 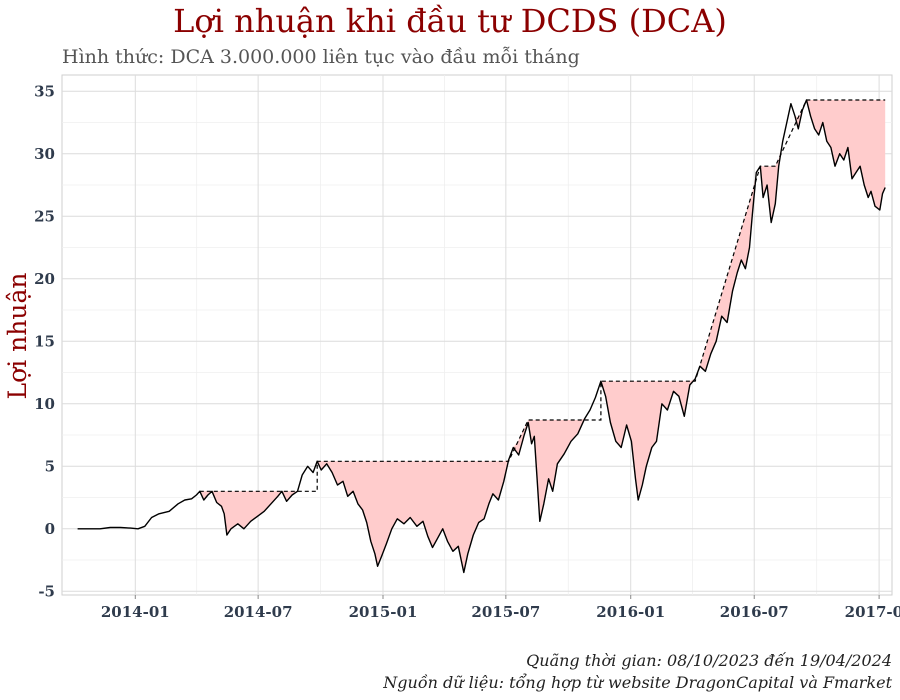 What do you see at coordinates (44, 279) in the screenshot?
I see `y-tick-label: 20` at bounding box center [44, 279].